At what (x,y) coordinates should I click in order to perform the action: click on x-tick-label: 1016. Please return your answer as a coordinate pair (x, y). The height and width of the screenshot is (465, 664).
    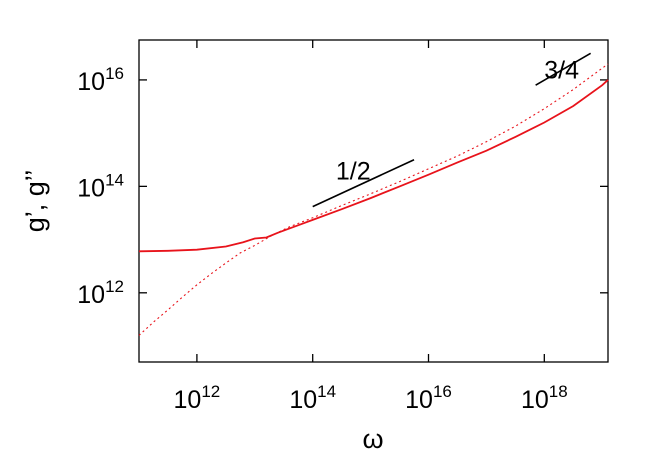
    Looking at the image, I should click on (428, 398).